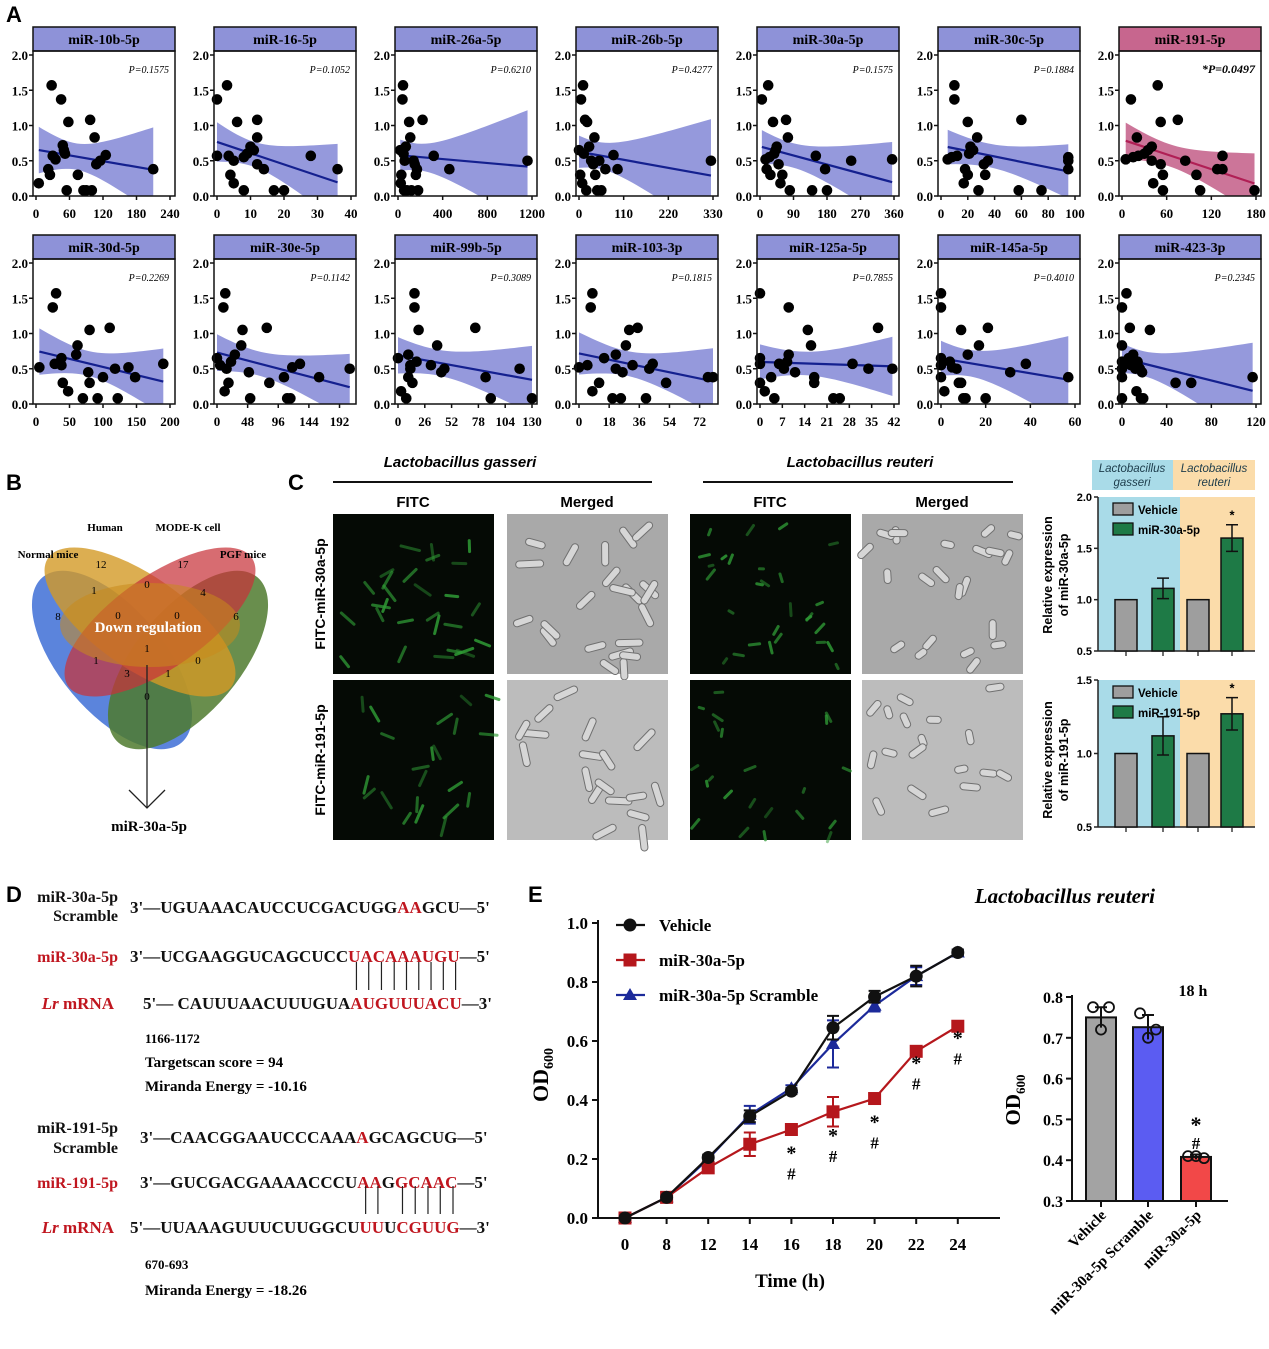 Image resolution: width=1269 pixels, height=1349 pixels. What do you see at coordinates (1064, 759) in the screenshot?
I see `y-axis-label-line: of miR-191-5p` at bounding box center [1064, 759].